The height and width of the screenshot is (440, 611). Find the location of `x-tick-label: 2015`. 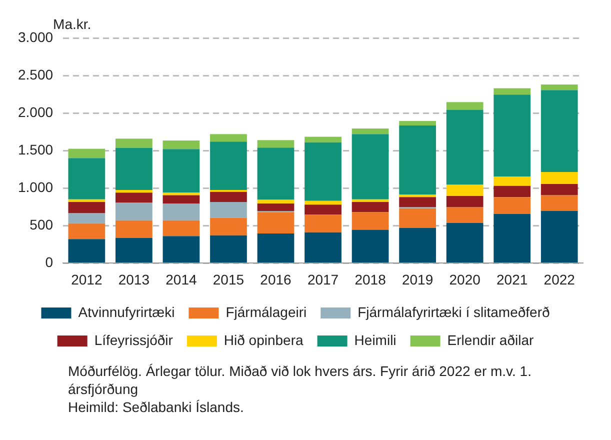

x-tick-label: 2015 is located at coordinates (228, 279).